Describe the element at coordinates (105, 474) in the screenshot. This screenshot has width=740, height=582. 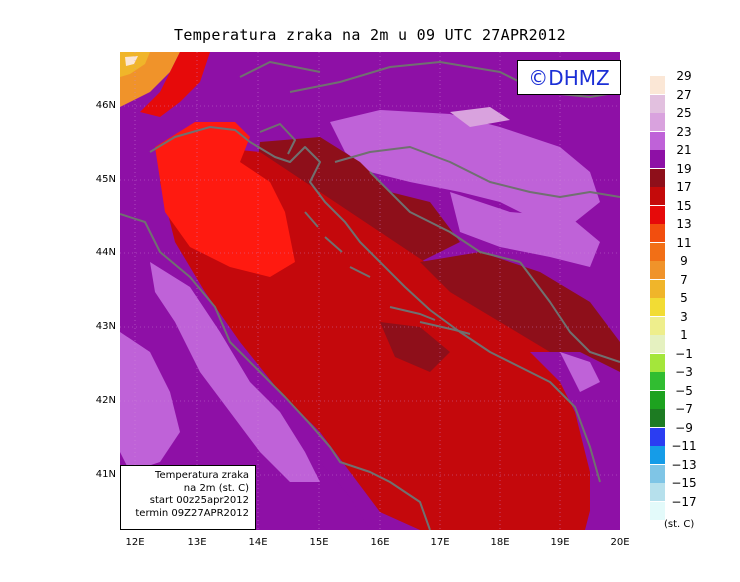
I see `y-label: 41N` at that location.